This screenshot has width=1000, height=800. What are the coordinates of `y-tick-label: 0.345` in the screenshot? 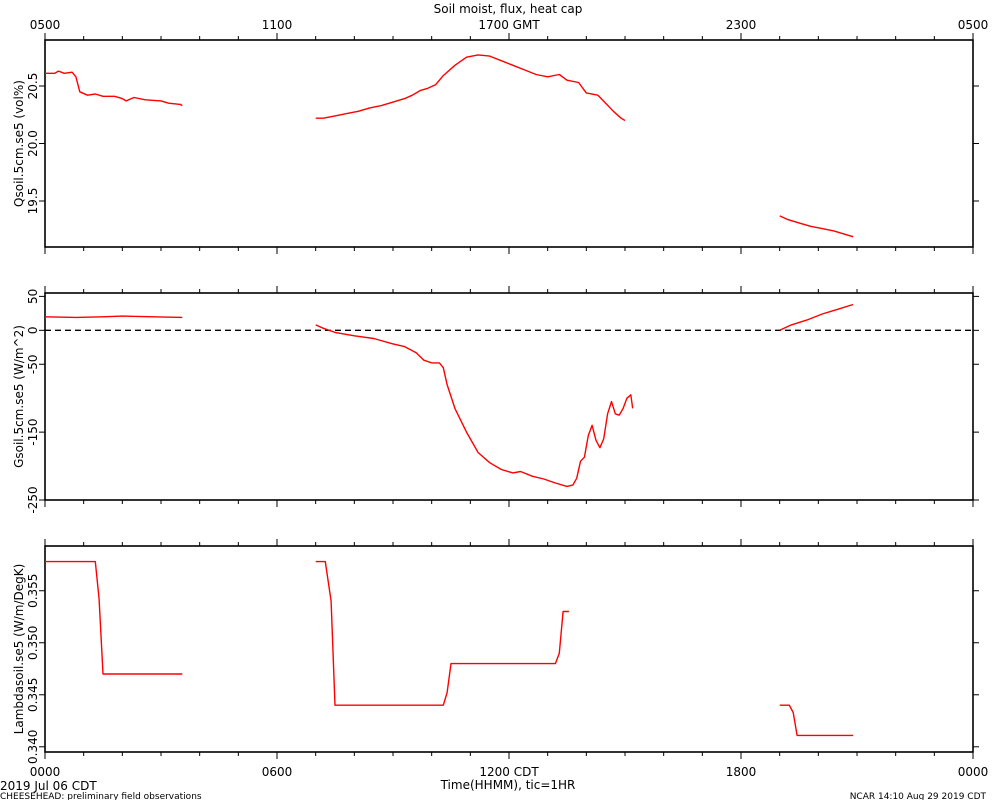 It's located at (33, 695).